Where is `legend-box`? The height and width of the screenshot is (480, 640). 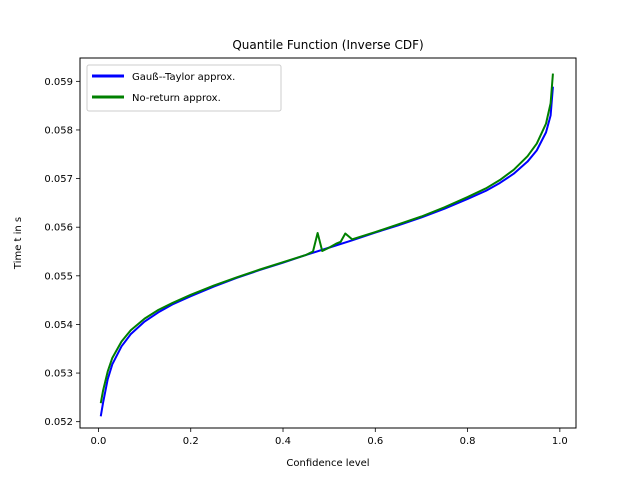
legend-box is located at coordinates (184, 88).